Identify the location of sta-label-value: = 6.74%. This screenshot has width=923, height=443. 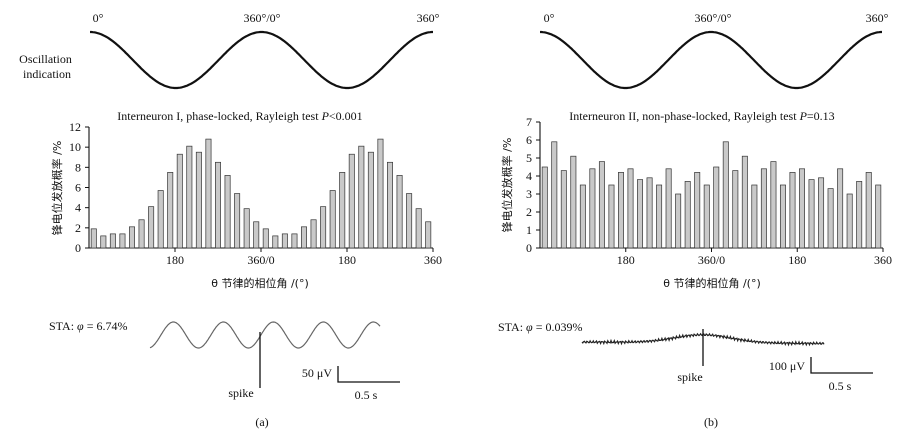
(106, 326).